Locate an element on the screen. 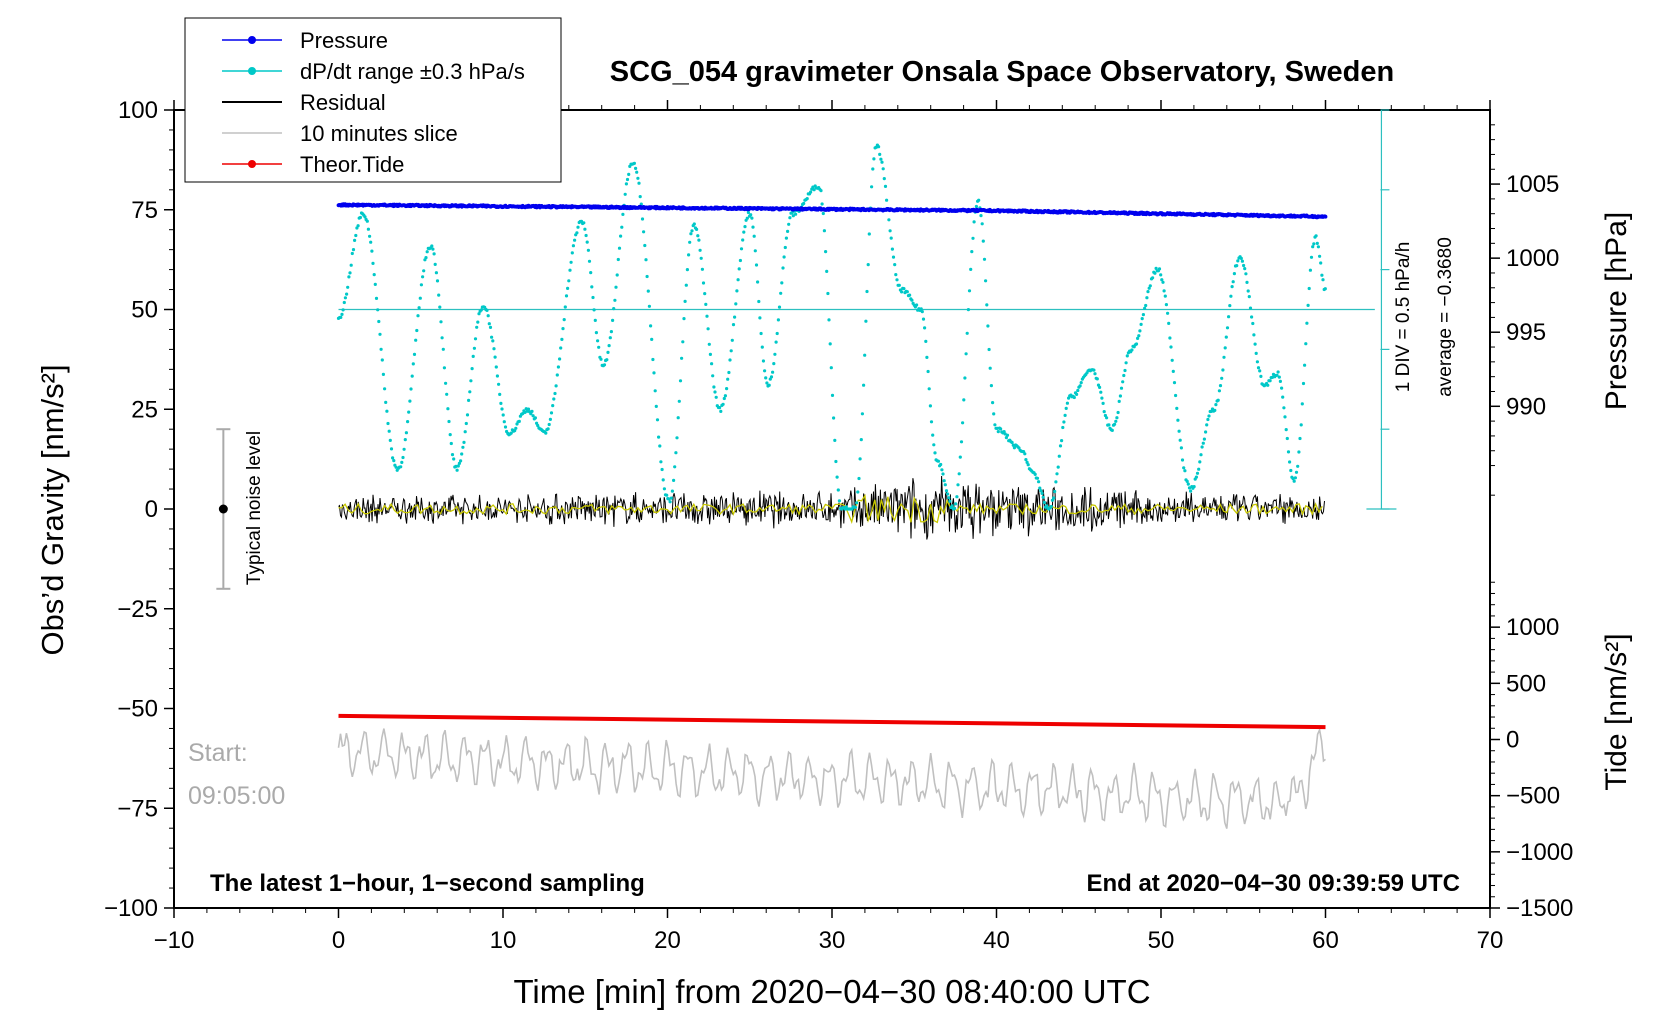 Image resolution: width=1676 pixels, height=1020 pixels. end-time-note: End at 2020−04−30 09:39:59 UTC is located at coordinates (1273, 883).